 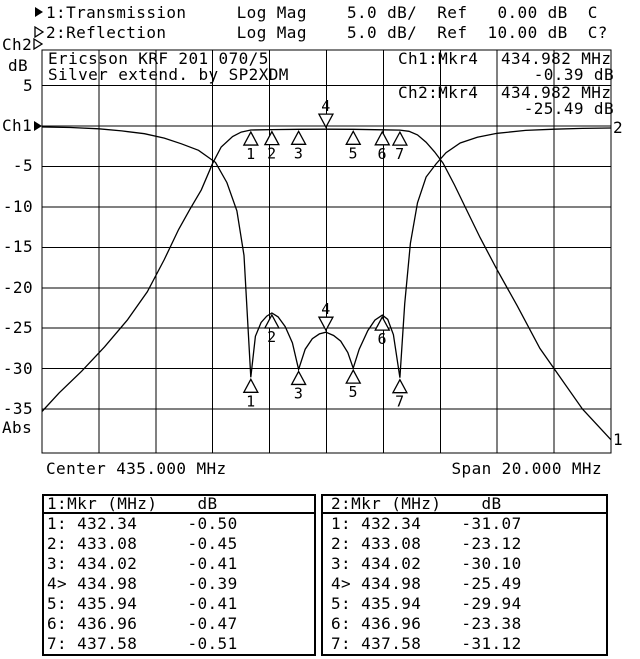 What do you see at coordinates (38, 44) in the screenshot?
I see `ch2-reference-arrow-icon` at bounding box center [38, 44].